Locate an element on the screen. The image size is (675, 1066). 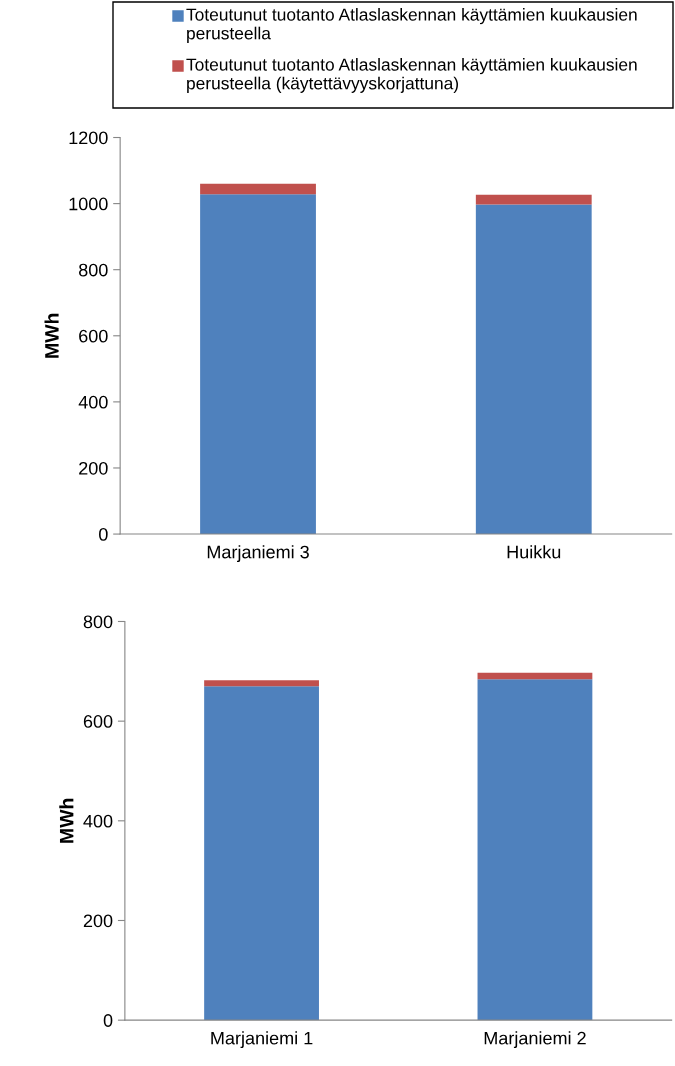
x-tick-label: Huikku is located at coordinates (534, 552).